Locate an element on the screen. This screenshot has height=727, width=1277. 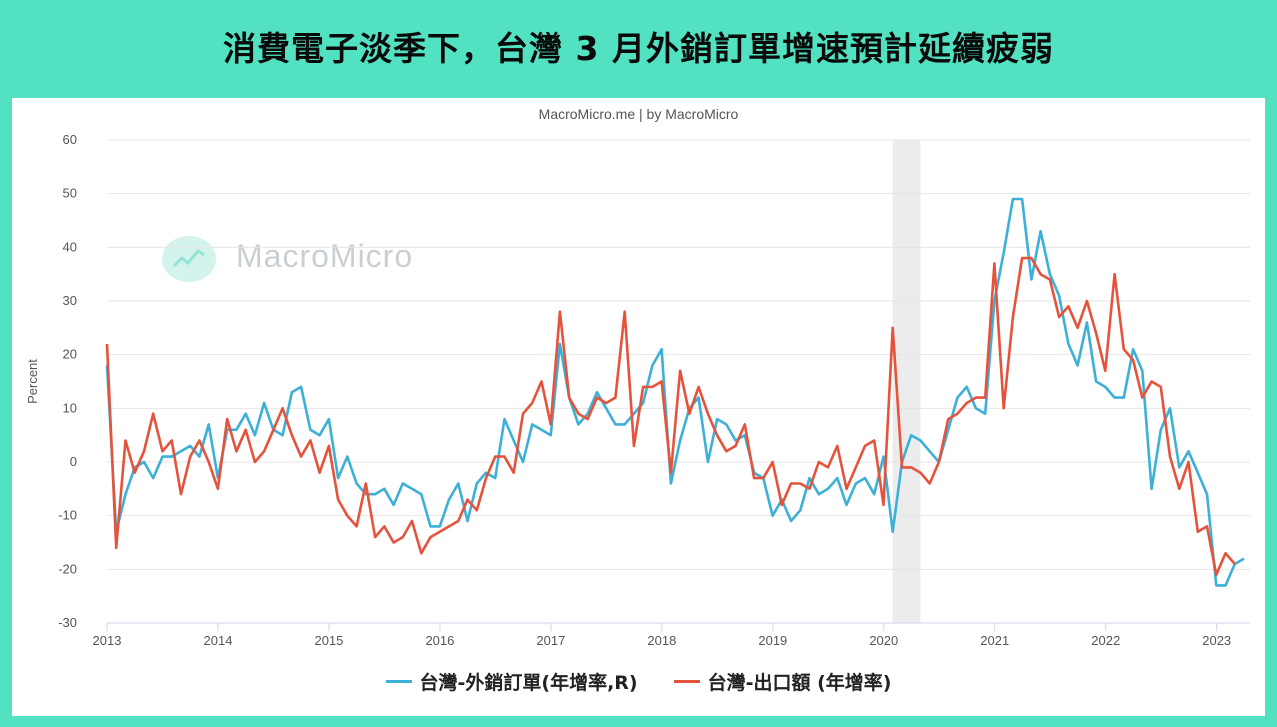
x-tick-label: 2021 is located at coordinates (994, 640).